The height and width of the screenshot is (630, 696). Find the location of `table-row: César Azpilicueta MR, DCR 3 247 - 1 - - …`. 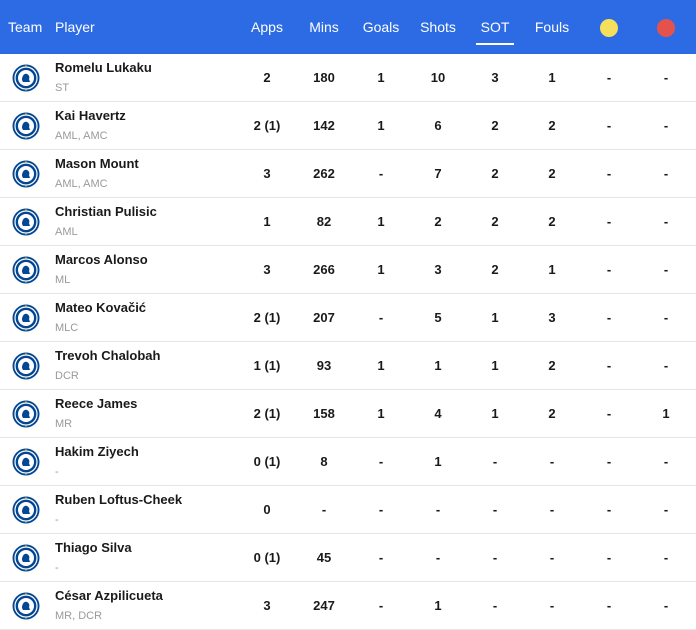

table-row: César Azpilicueta MR, DCR 3 247 - 1 - - … is located at coordinates (348, 606).